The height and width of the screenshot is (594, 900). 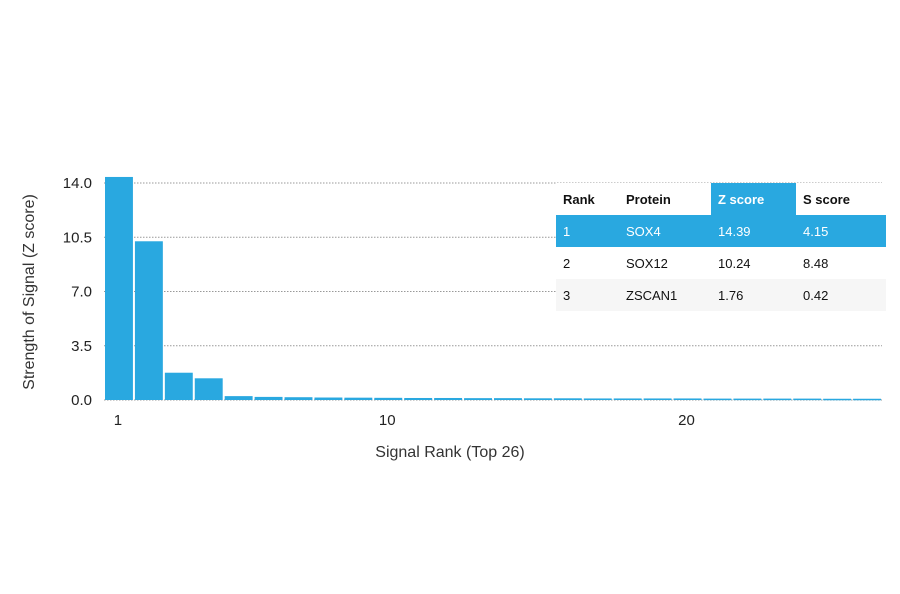 I want to click on table-cell: 14.39, so click(x=734, y=231).